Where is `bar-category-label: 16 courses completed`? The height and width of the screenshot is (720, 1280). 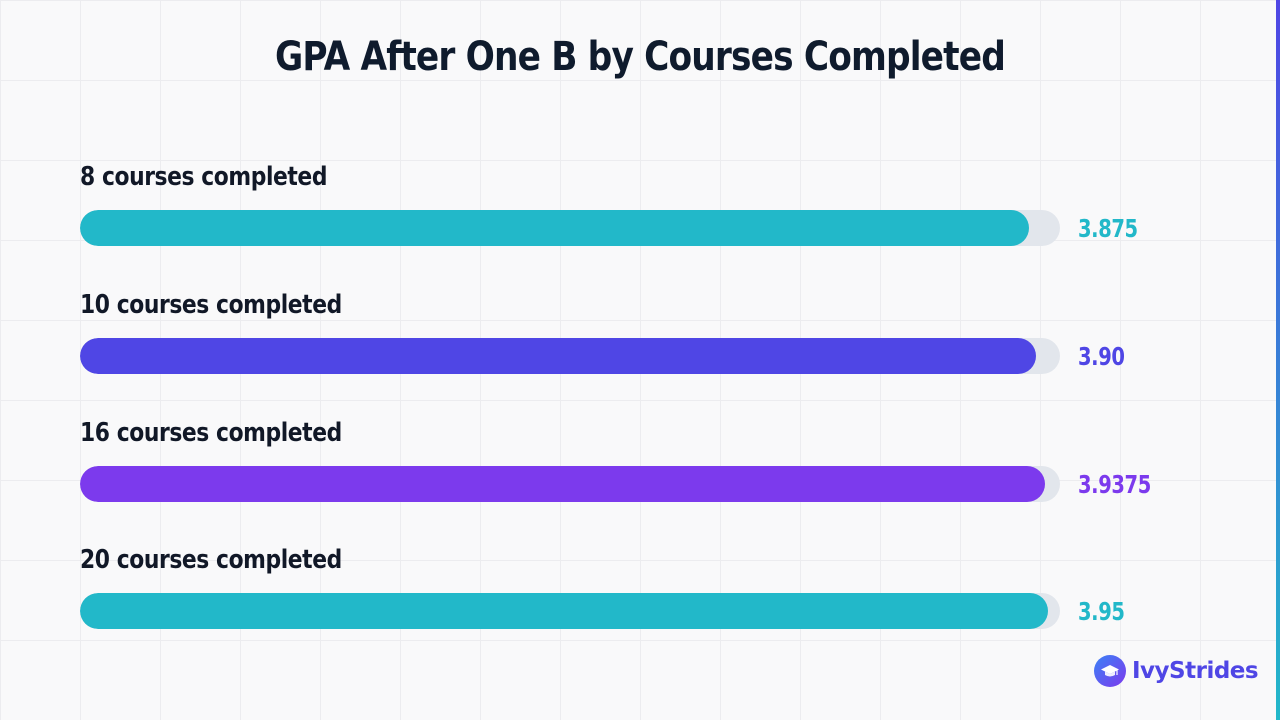
bar-category-label: 16 courses completed is located at coordinates (211, 433).